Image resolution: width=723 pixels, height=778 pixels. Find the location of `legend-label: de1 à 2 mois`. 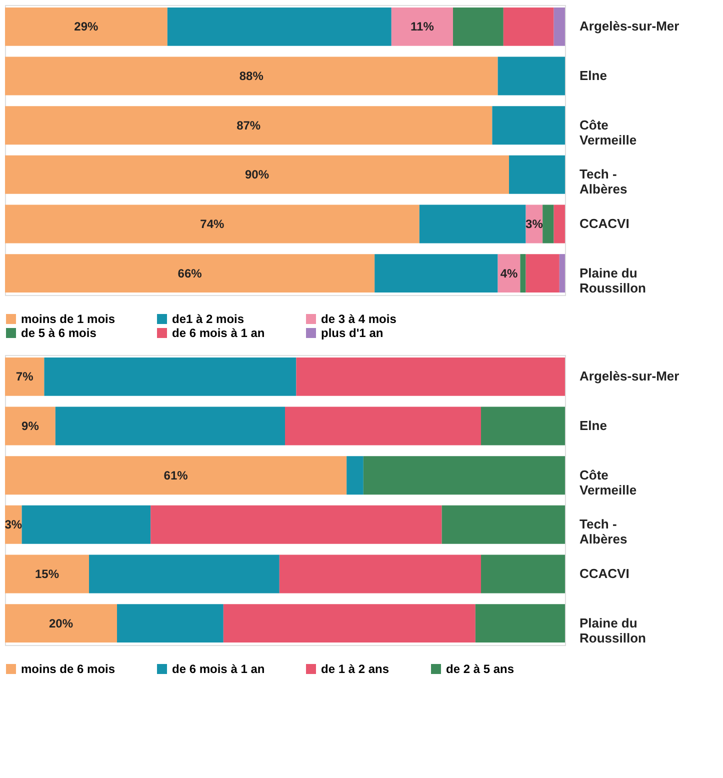

legend-label: de1 à 2 mois is located at coordinates (208, 319).